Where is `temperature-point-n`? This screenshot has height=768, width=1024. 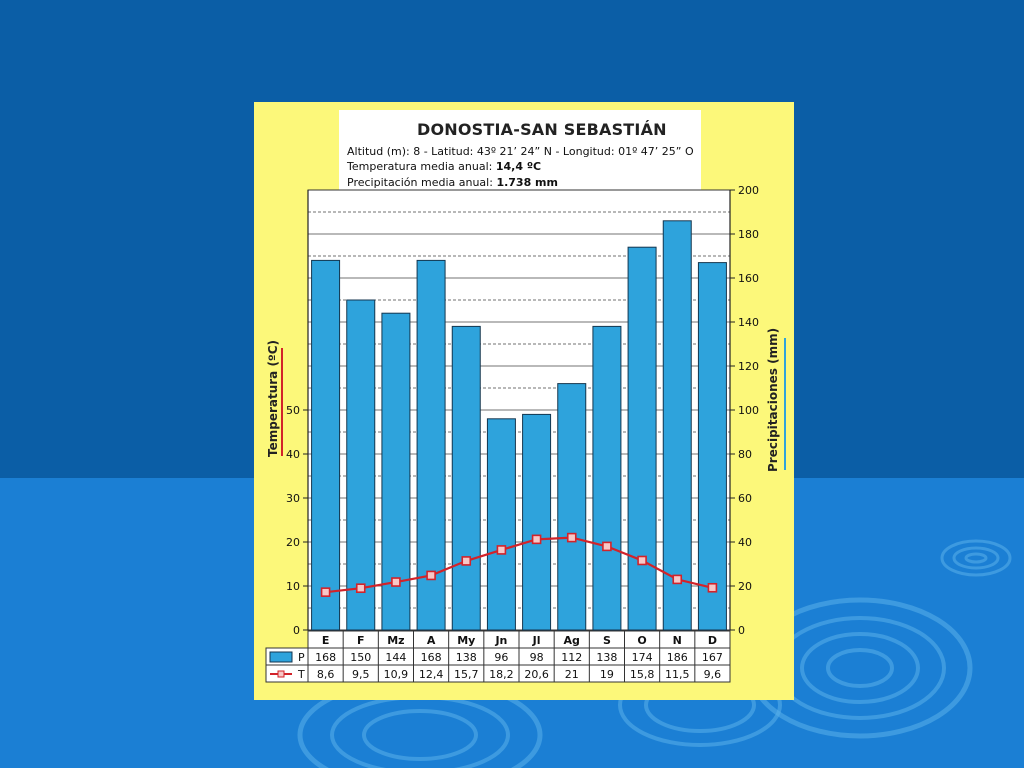 temperature-point-n is located at coordinates (677, 579).